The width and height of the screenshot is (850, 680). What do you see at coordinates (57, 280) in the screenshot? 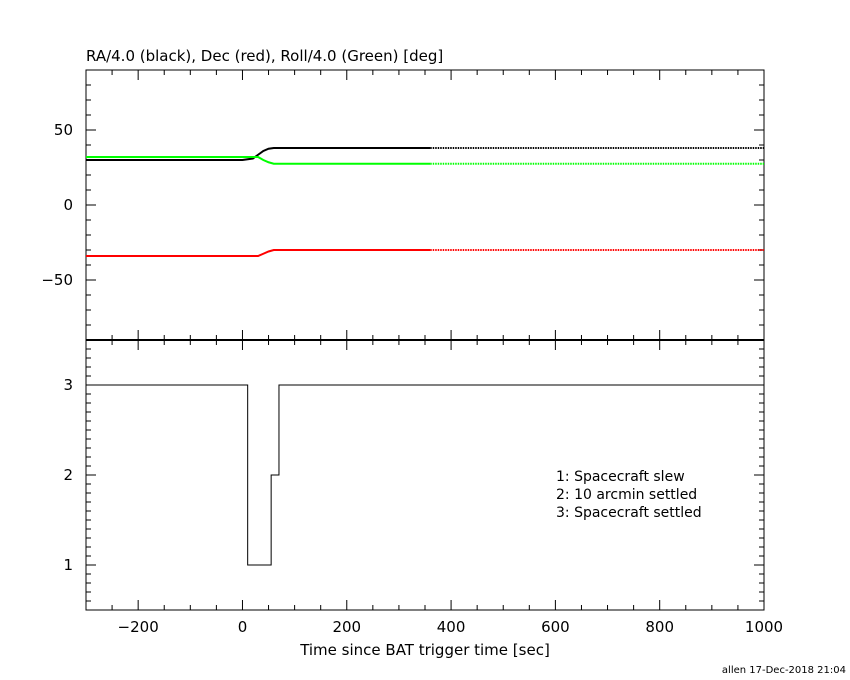
I see `y-tick-label: −50` at bounding box center [57, 280].